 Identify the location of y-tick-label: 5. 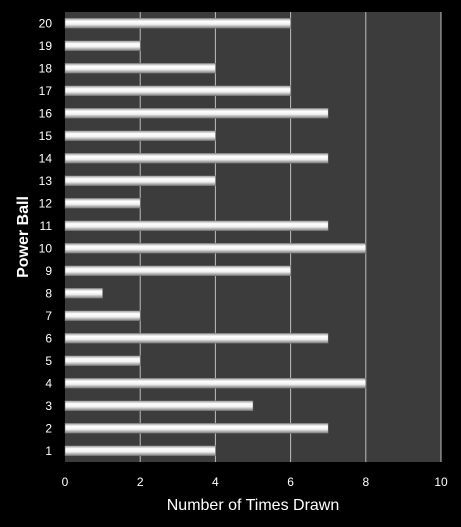
(48, 361).